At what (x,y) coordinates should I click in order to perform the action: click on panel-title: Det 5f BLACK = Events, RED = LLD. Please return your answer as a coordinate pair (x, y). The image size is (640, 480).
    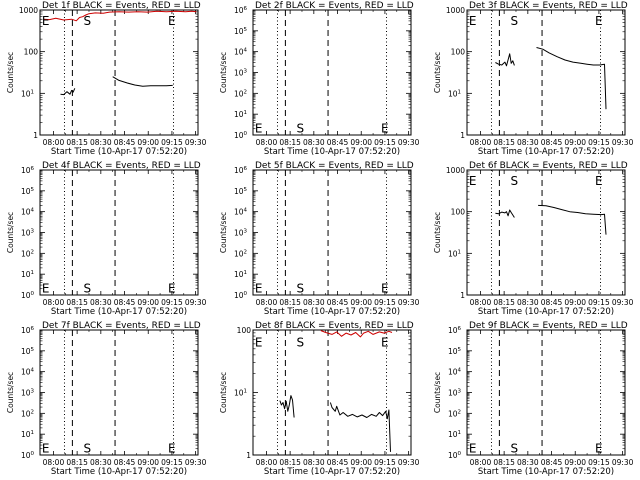
    Looking at the image, I should click on (334, 166).